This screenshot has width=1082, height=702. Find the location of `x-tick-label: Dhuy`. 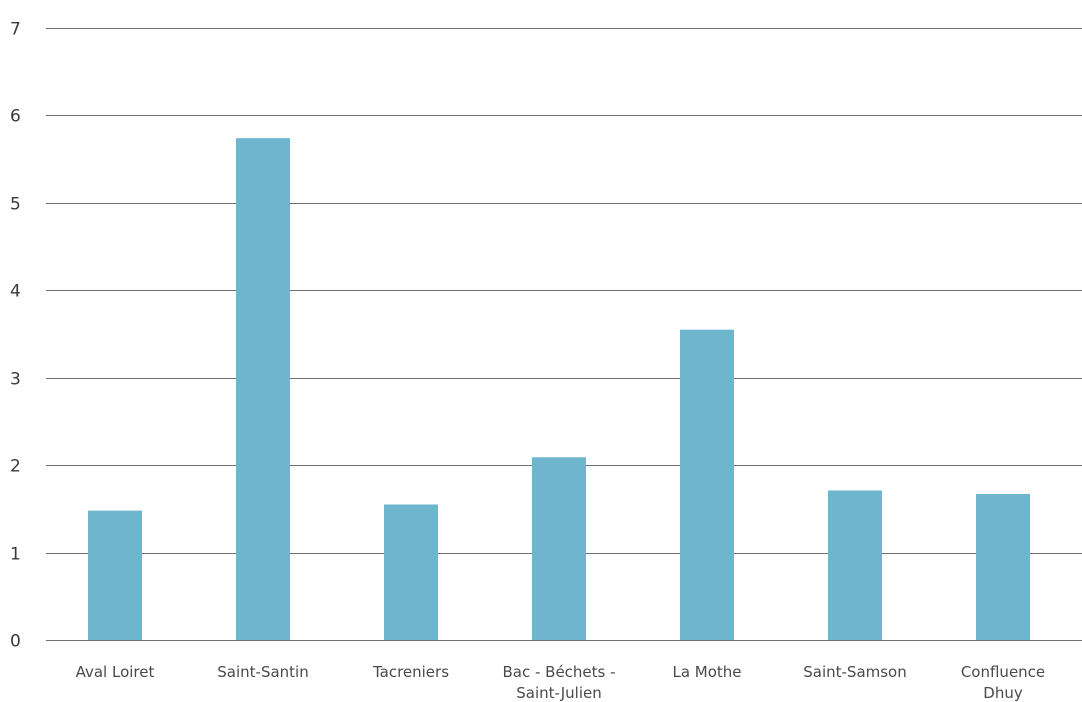

x-tick-label: Dhuy is located at coordinates (1003, 693).